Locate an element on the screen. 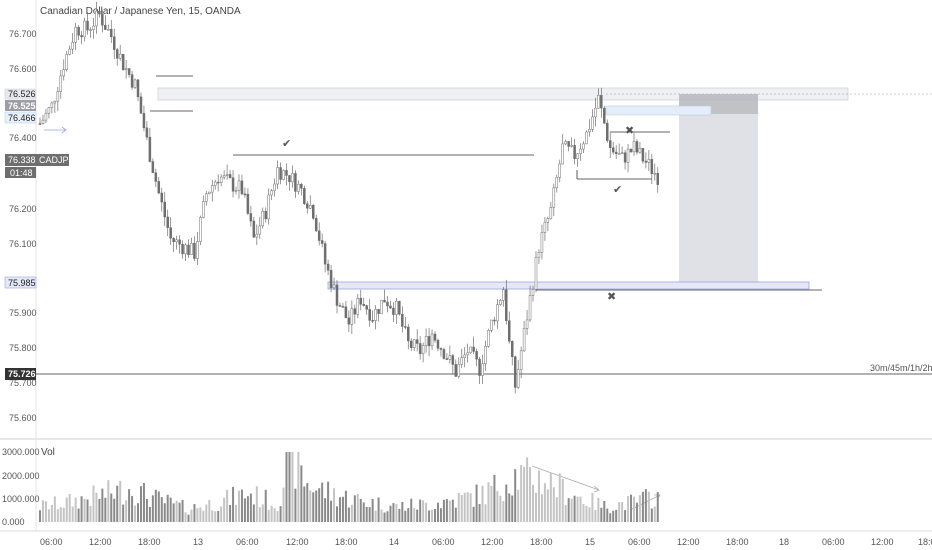  time-tick: 12:00 is located at coordinates (882, 542).